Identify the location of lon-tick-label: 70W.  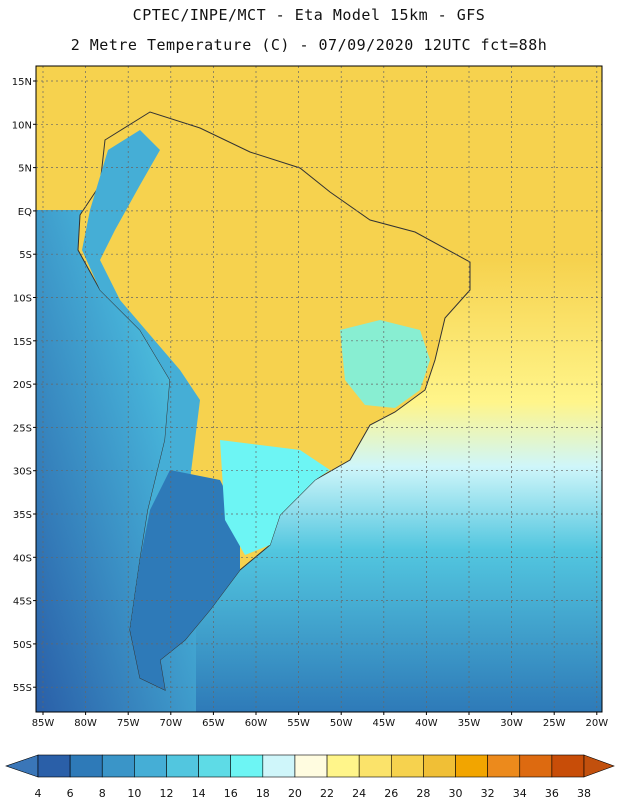
(170, 723).